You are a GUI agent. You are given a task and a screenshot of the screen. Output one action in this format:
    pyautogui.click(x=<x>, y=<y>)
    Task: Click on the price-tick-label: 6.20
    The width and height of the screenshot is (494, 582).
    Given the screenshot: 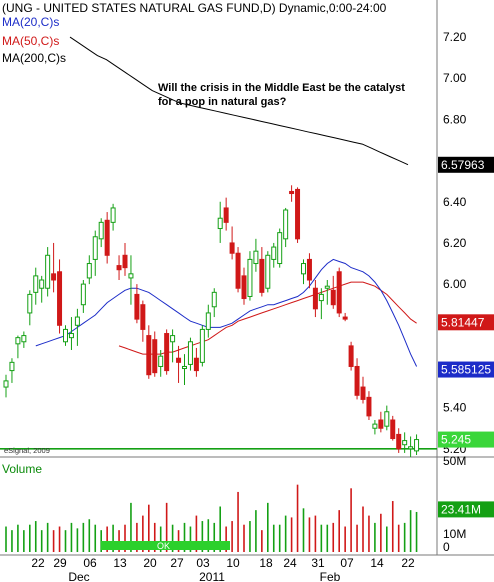 What is the action you would take?
    pyautogui.click(x=455, y=243)
    